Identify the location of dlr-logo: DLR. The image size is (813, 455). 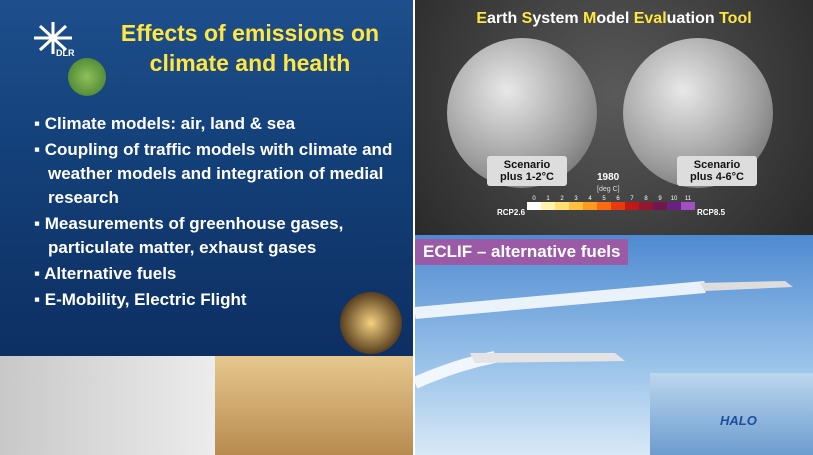
(54, 40).